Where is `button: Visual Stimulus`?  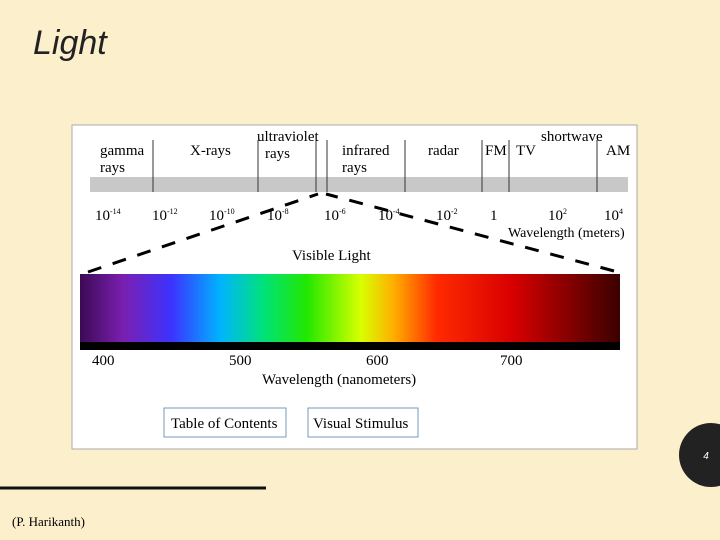
button: Visual Stimulus is located at coordinates (363, 422).